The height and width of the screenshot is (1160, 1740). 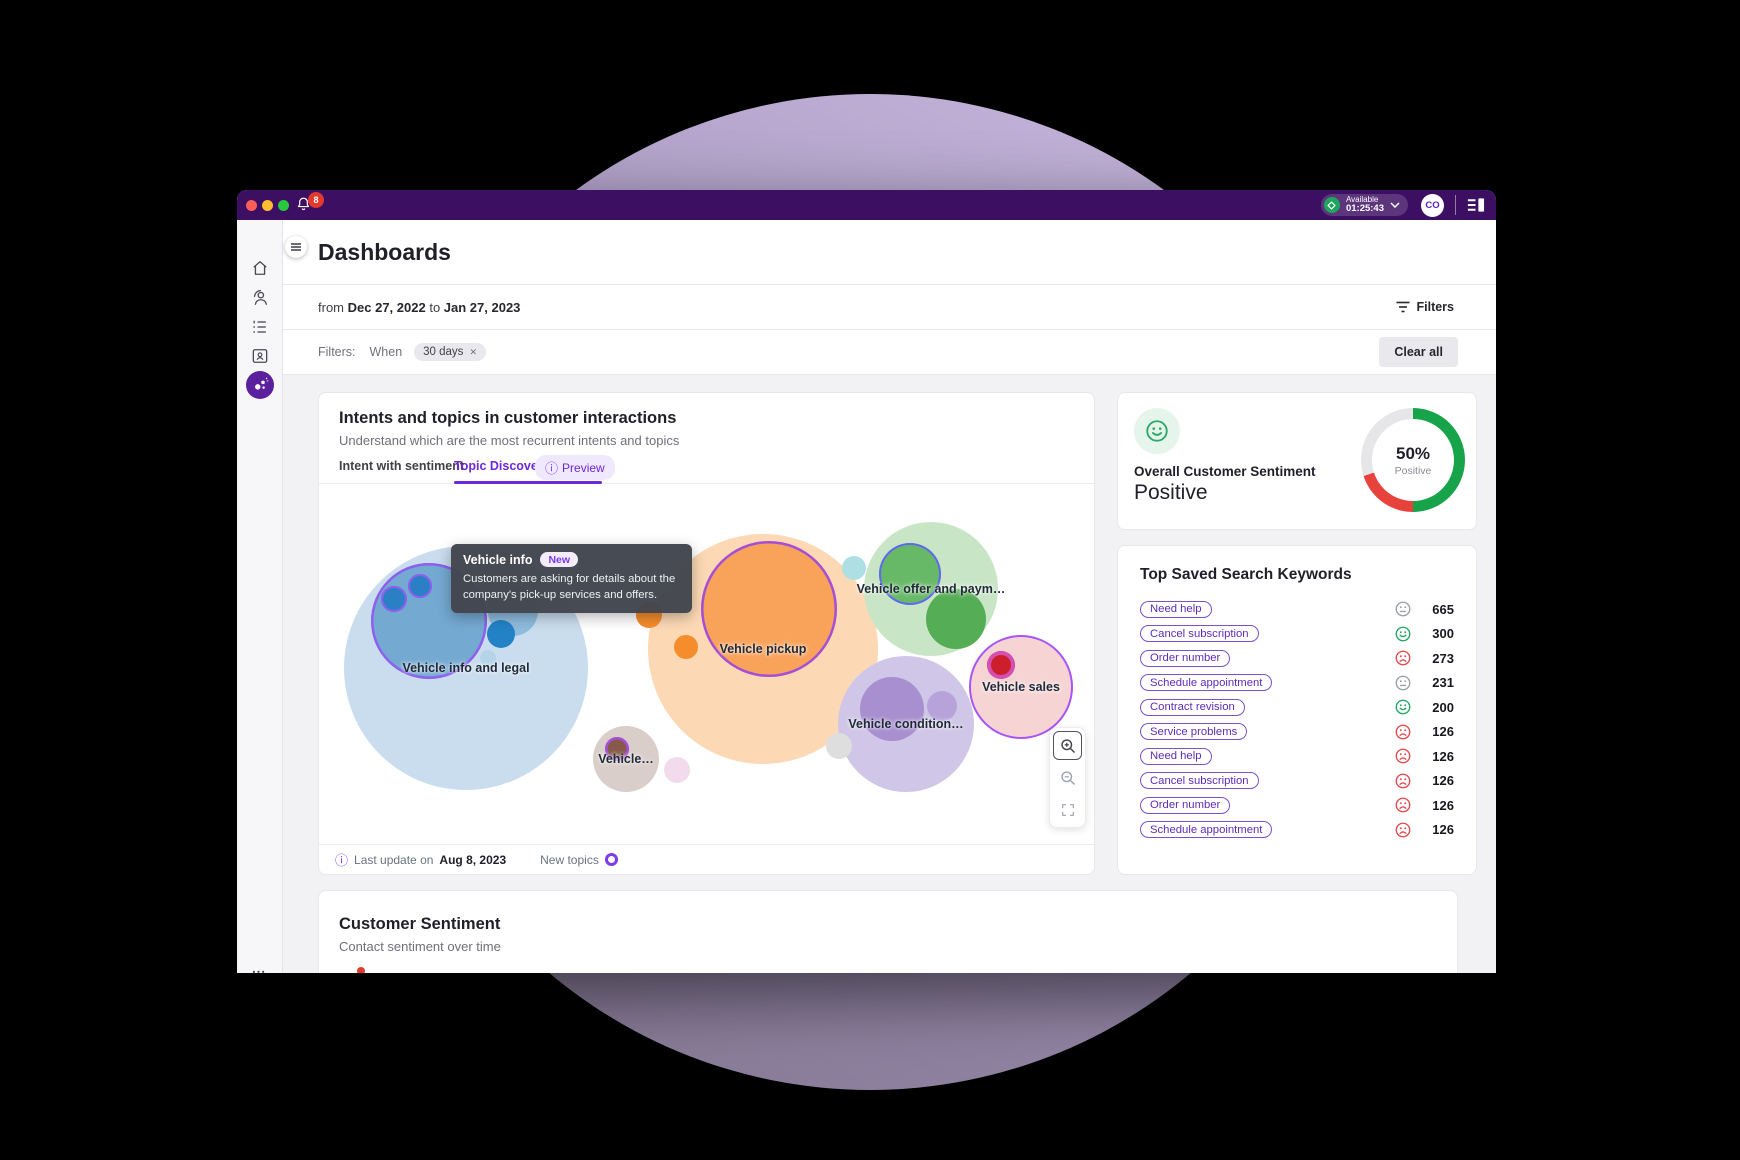 I want to click on zoom-out-icon, so click(x=1067, y=777).